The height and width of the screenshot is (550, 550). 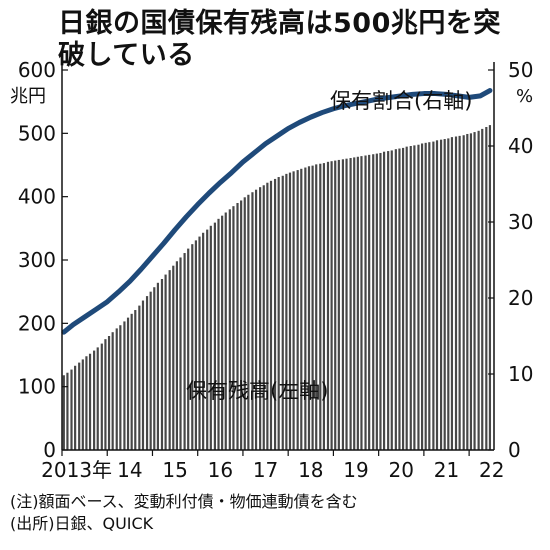 I want to click on x-tick-label: 21, so click(x=446, y=470).